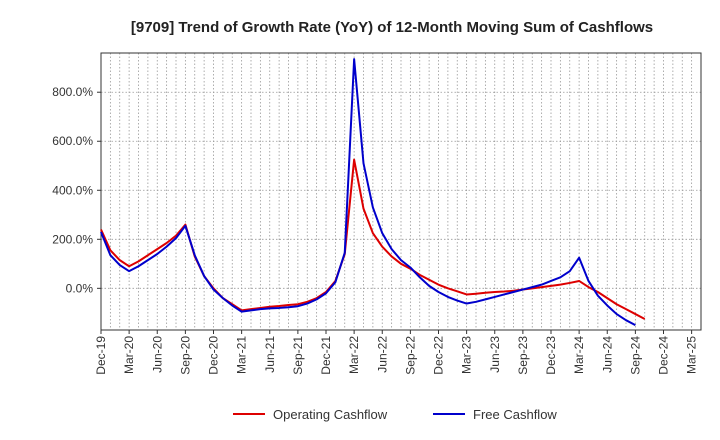  Describe the element at coordinates (523, 355) in the screenshot. I see `x-tick-label: Sep-23` at that location.